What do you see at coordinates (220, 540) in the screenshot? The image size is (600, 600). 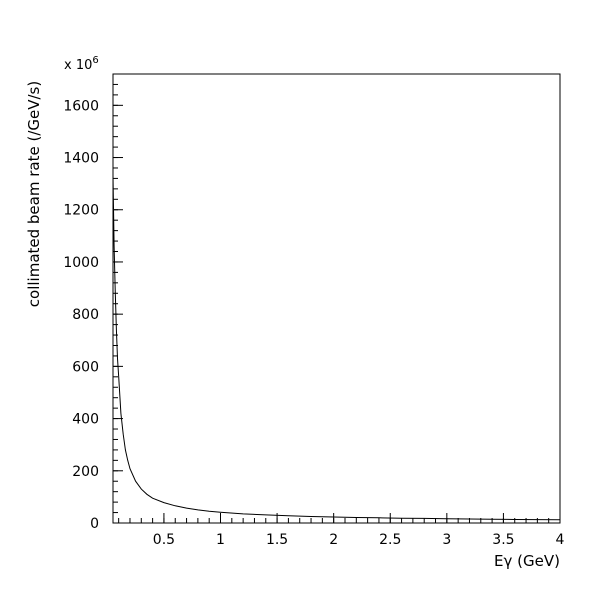 I see `x-tick-label: 1` at bounding box center [220, 540].